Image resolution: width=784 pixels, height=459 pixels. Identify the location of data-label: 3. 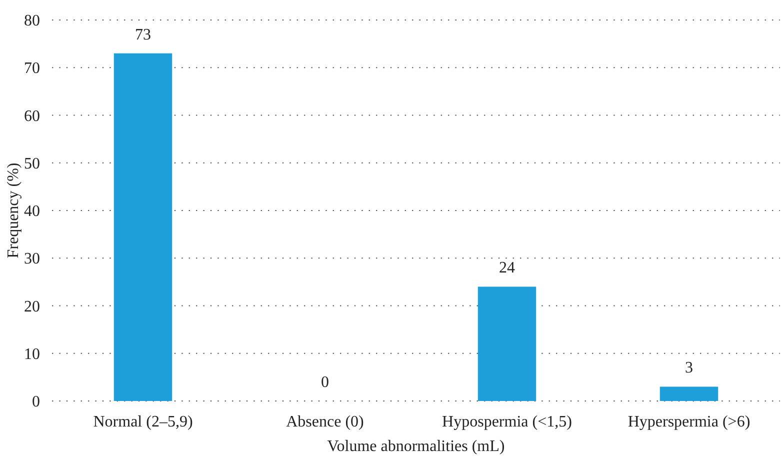
(689, 368).